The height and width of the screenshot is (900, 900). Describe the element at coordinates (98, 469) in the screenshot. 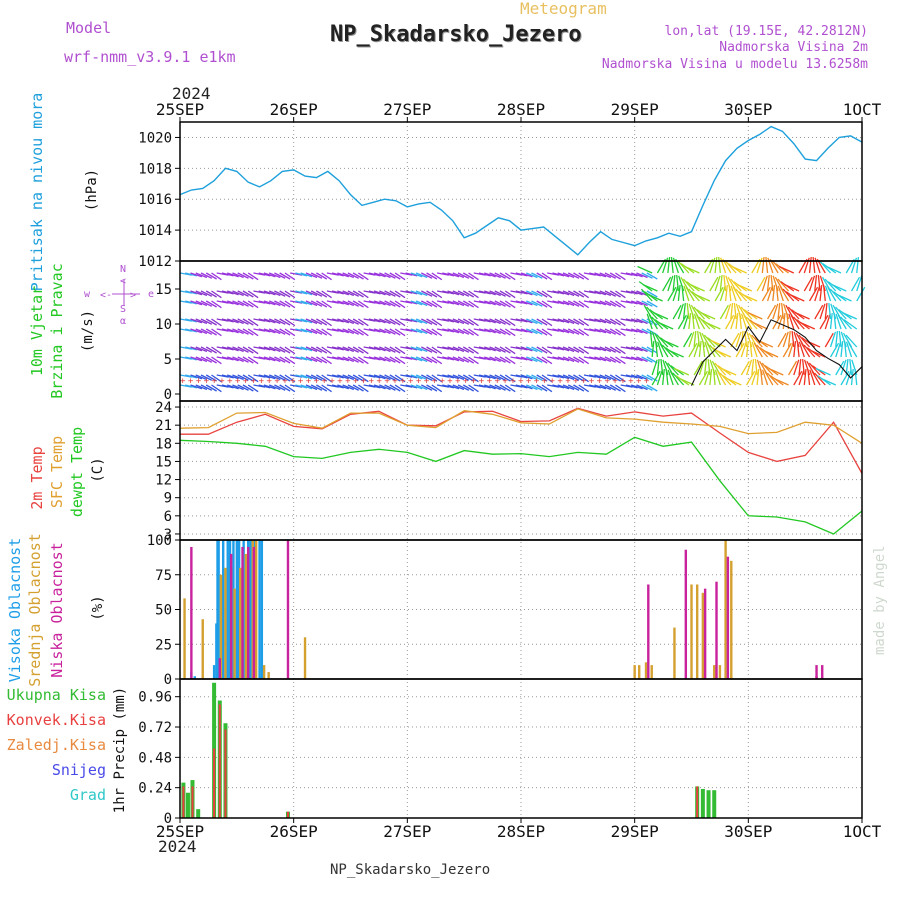

I see `temp-unit: (C)` at that location.